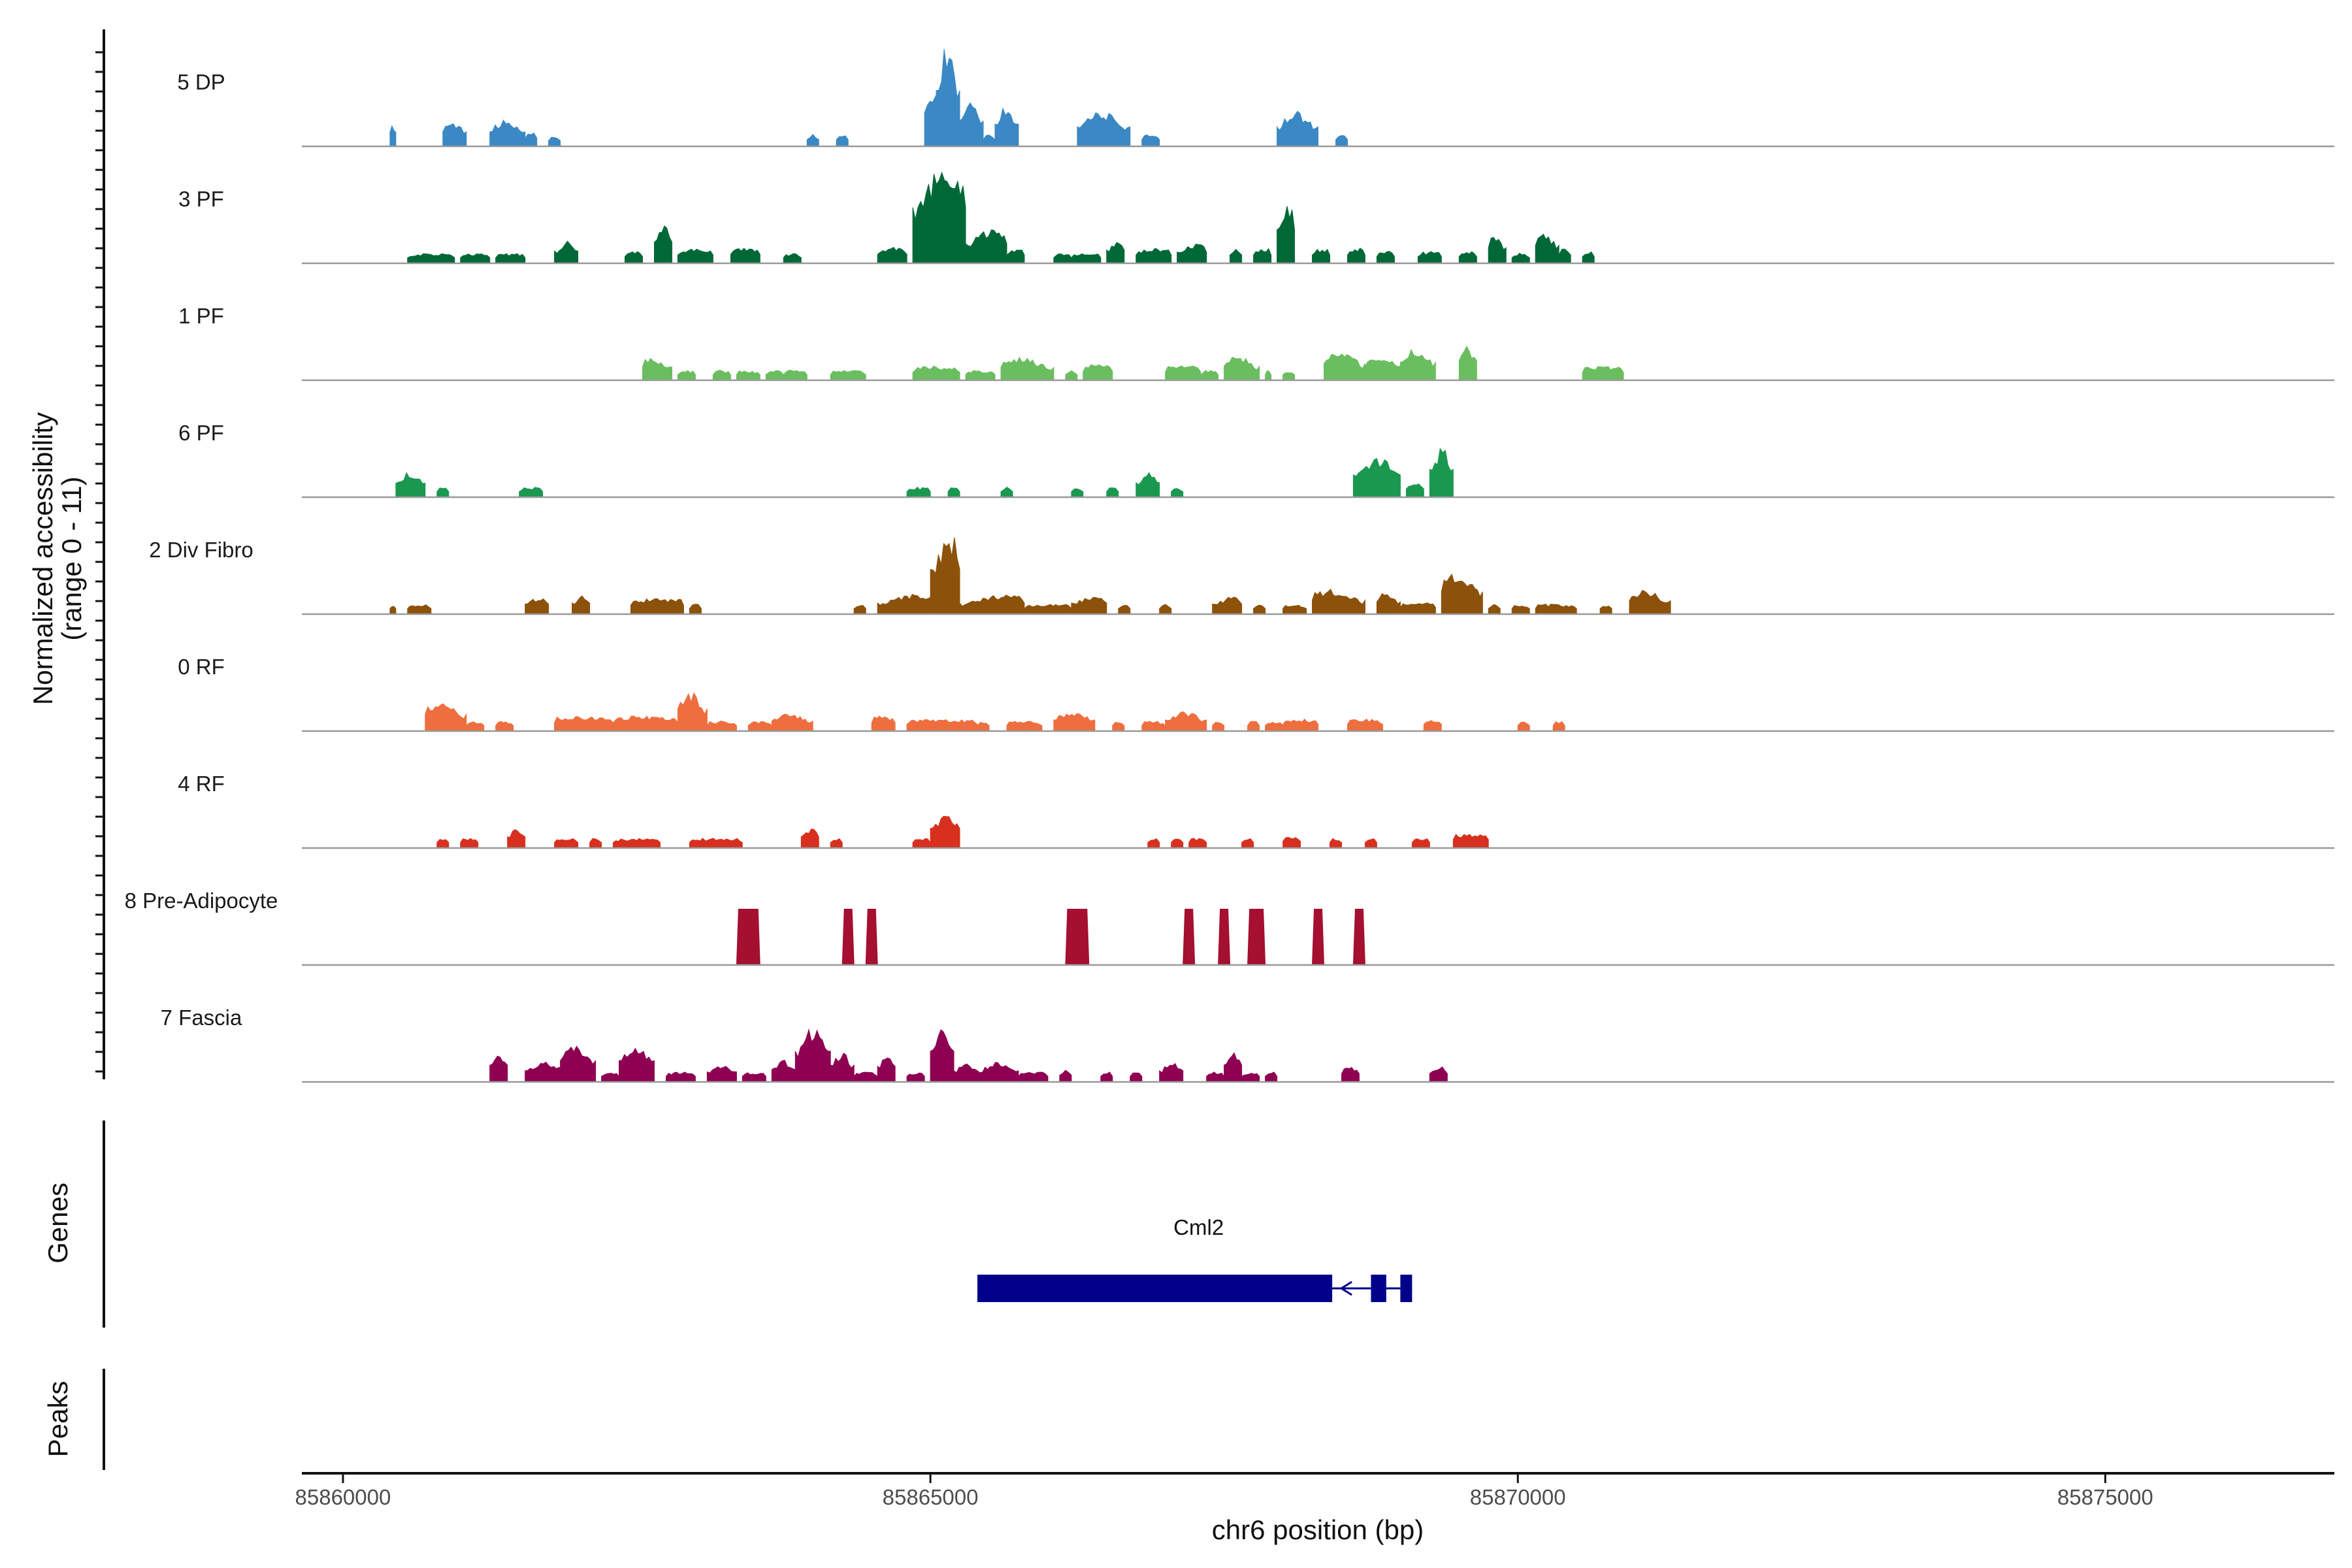  I want to click on track-label: 1 PF, so click(201, 316).